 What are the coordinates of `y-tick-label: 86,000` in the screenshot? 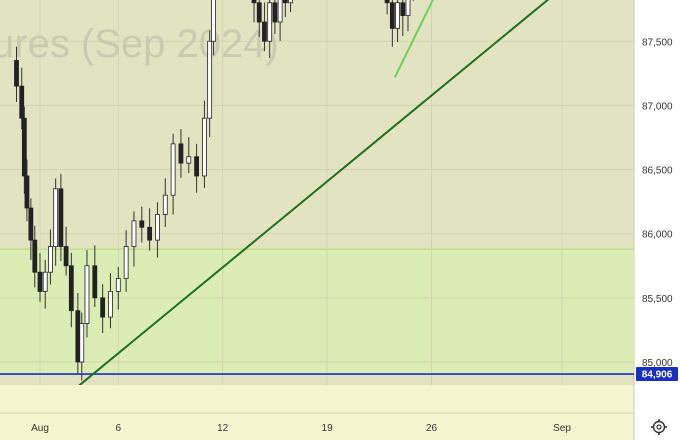 It's located at (657, 235).